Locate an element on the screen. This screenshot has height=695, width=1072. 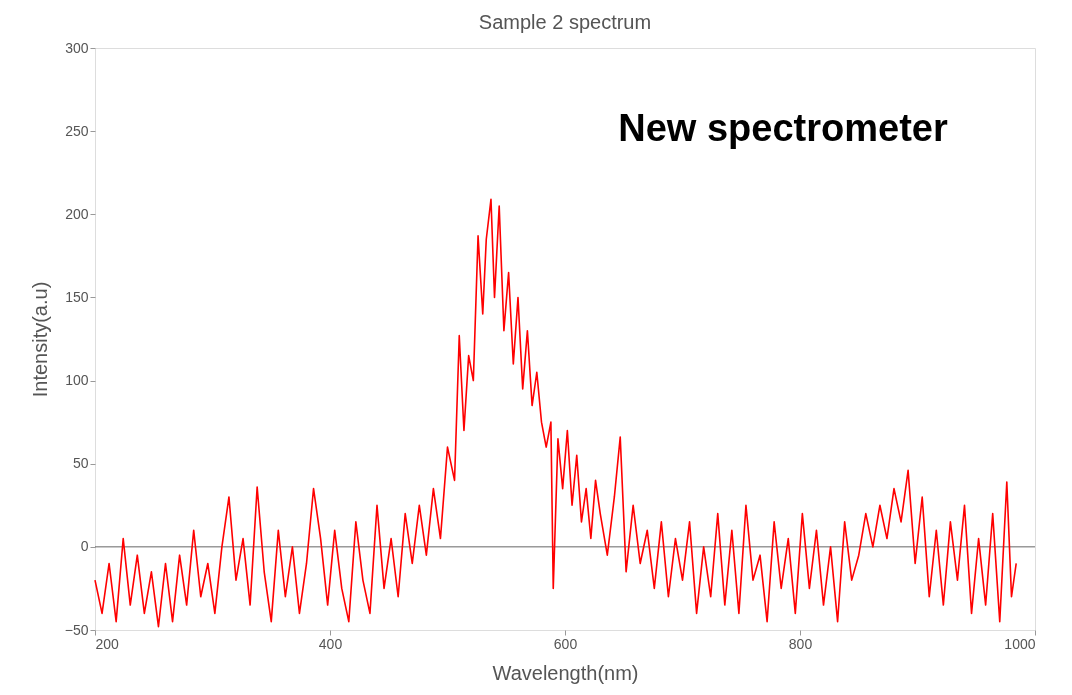
x-tick-label: 600 is located at coordinates (565, 643).